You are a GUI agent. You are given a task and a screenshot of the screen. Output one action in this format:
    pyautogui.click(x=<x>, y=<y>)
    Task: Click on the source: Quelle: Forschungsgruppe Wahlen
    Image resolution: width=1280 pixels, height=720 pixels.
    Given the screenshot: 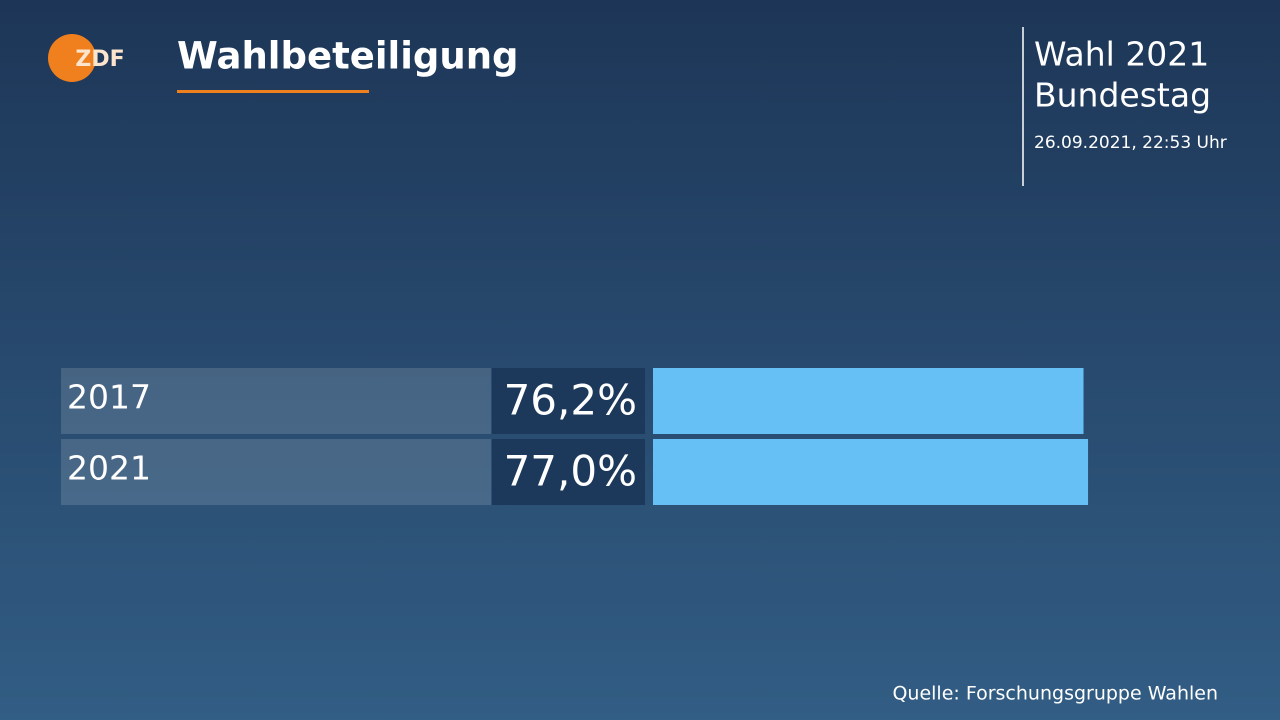 What is the action you would take?
    pyautogui.click(x=1055, y=694)
    